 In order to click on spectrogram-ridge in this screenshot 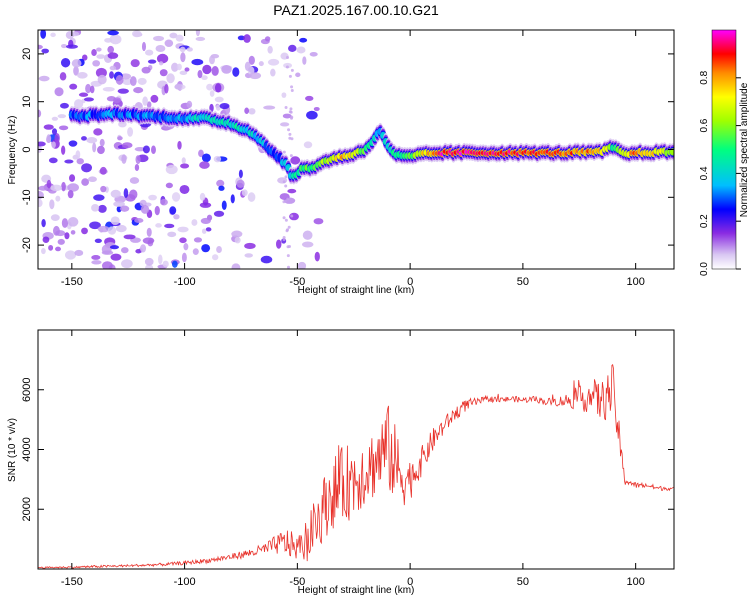, I will do `click(371, 144)`.